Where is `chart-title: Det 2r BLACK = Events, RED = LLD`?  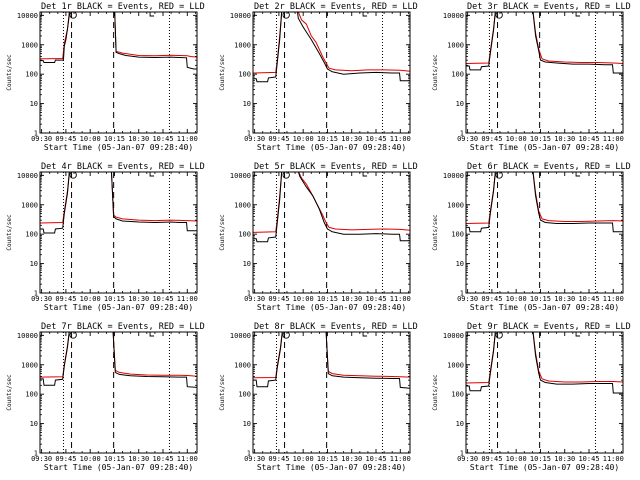
chart-title: Det 2r BLACK = Events, RED = LLD is located at coordinates (336, 7).